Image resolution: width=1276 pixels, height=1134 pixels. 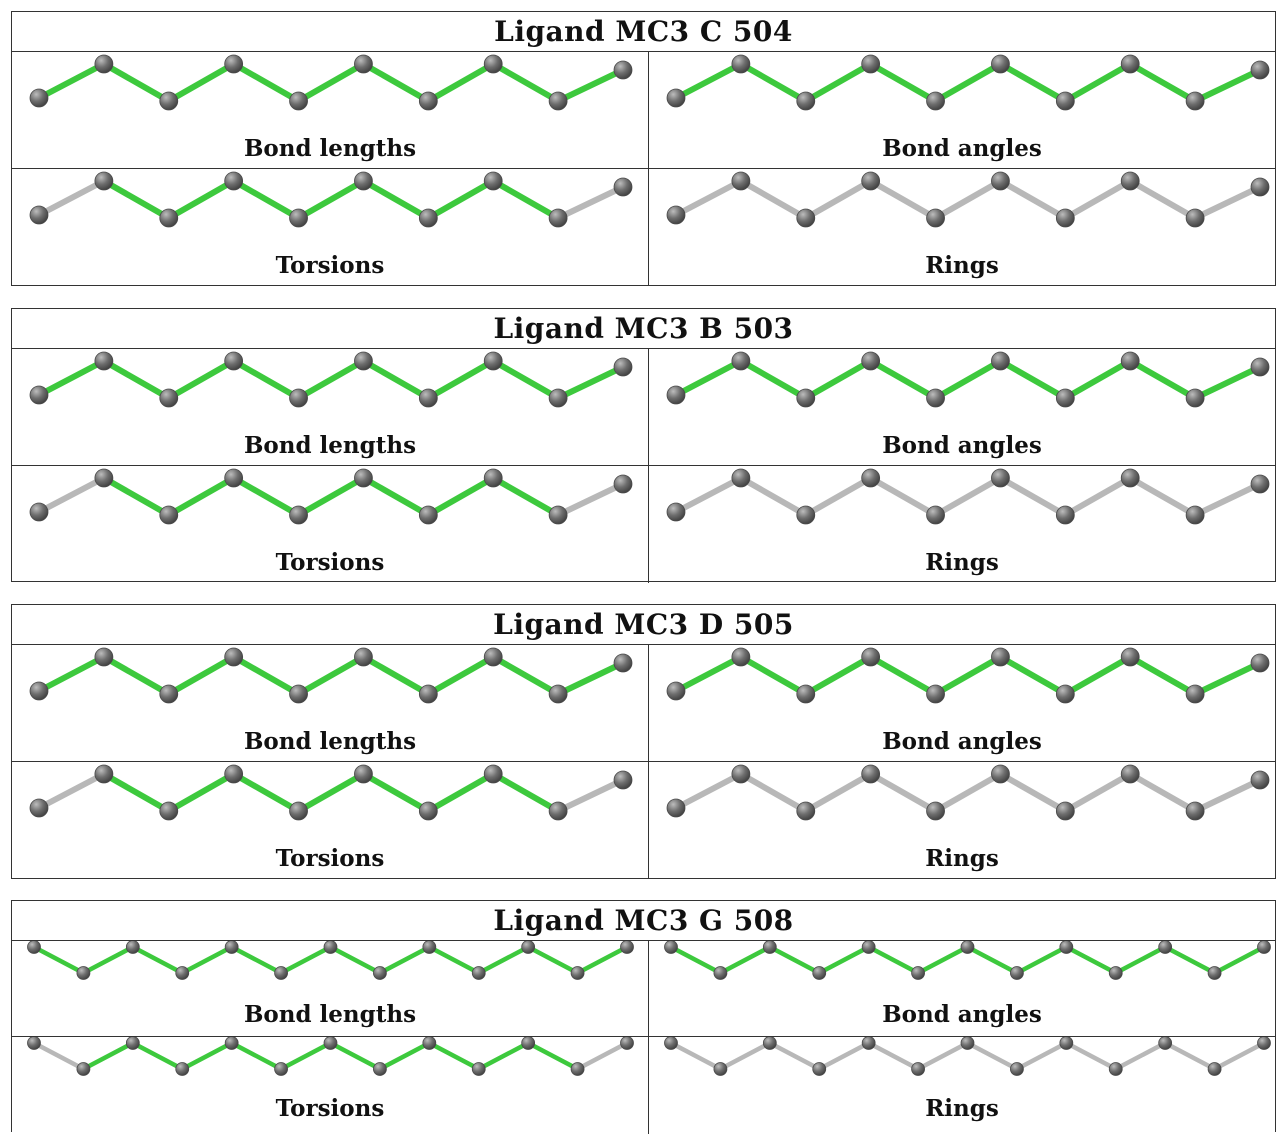 What do you see at coordinates (330, 562) in the screenshot?
I see `panel-label: Torsions` at bounding box center [330, 562].